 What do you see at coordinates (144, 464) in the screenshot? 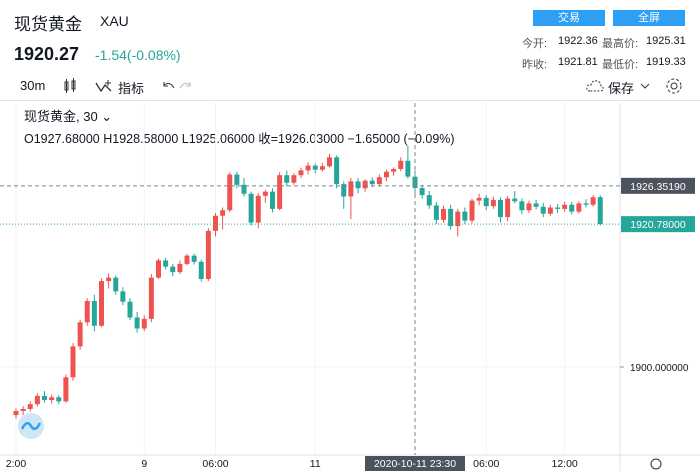
I see `x-tick-label: 9` at bounding box center [144, 464].